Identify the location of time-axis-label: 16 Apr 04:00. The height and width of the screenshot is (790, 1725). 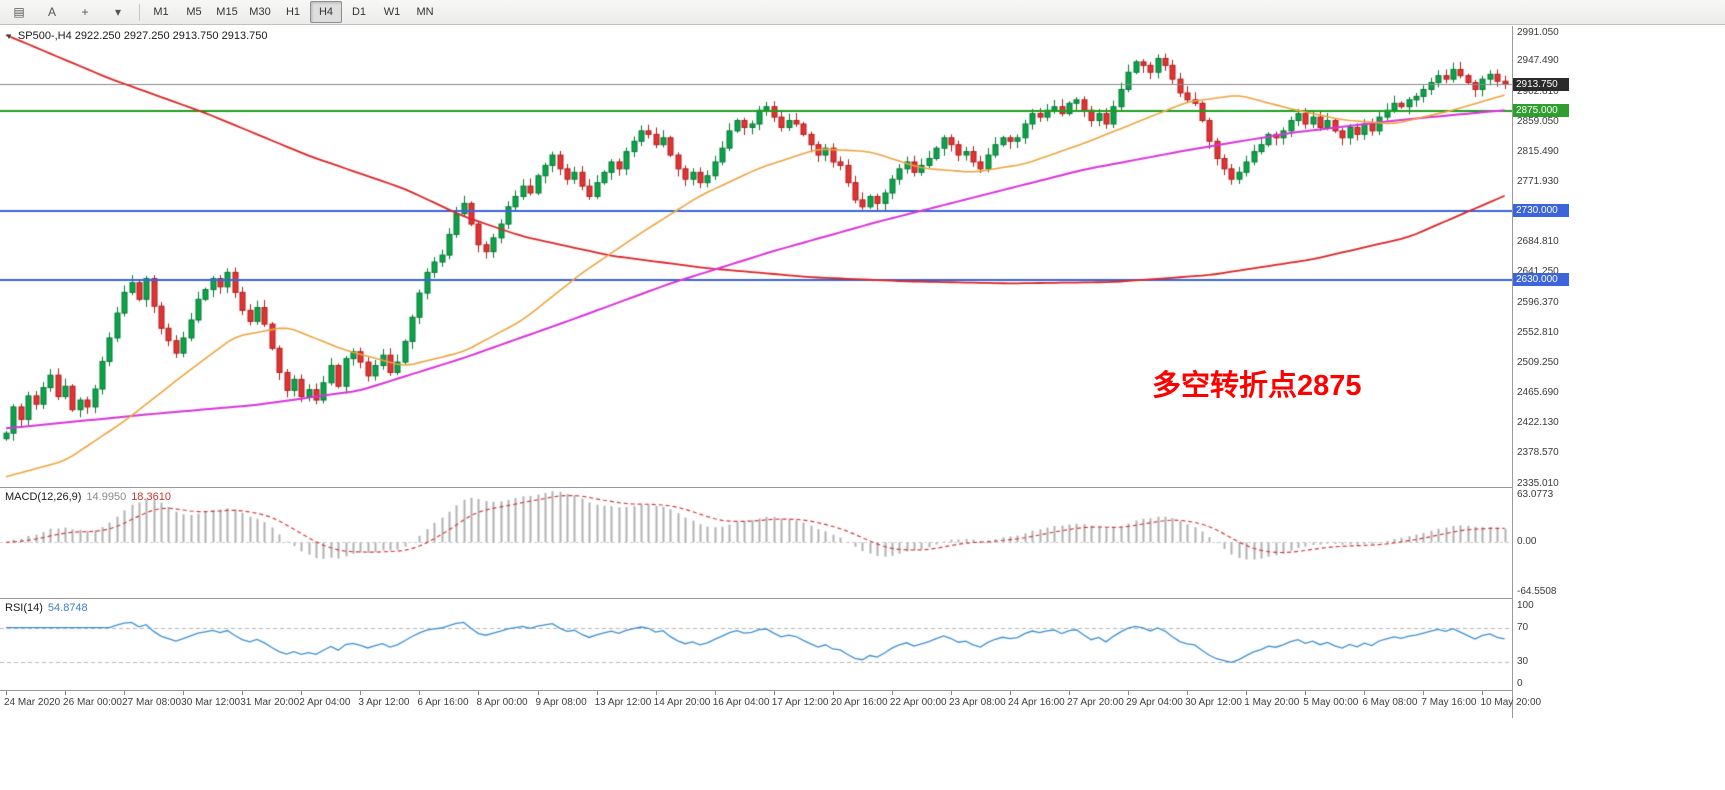
(741, 702).